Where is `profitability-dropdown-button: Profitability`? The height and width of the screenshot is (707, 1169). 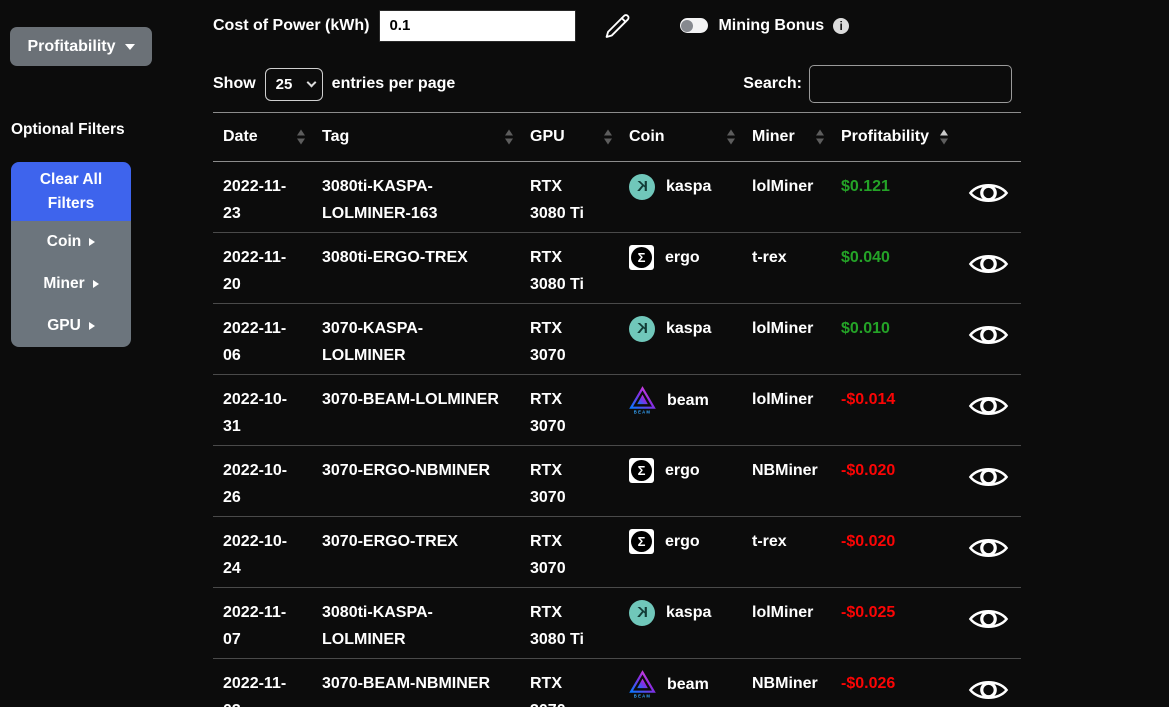
profitability-dropdown-button: Profitability is located at coordinates (81, 46).